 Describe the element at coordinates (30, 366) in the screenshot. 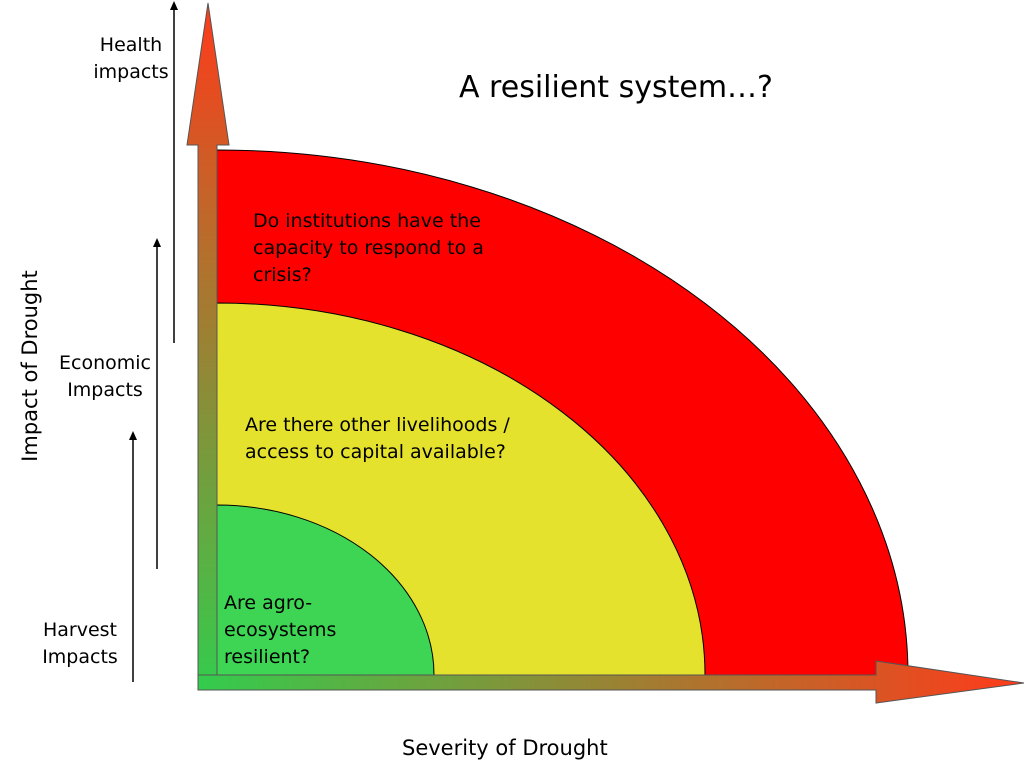

I see `y-axis-label: Impact of Drought` at that location.